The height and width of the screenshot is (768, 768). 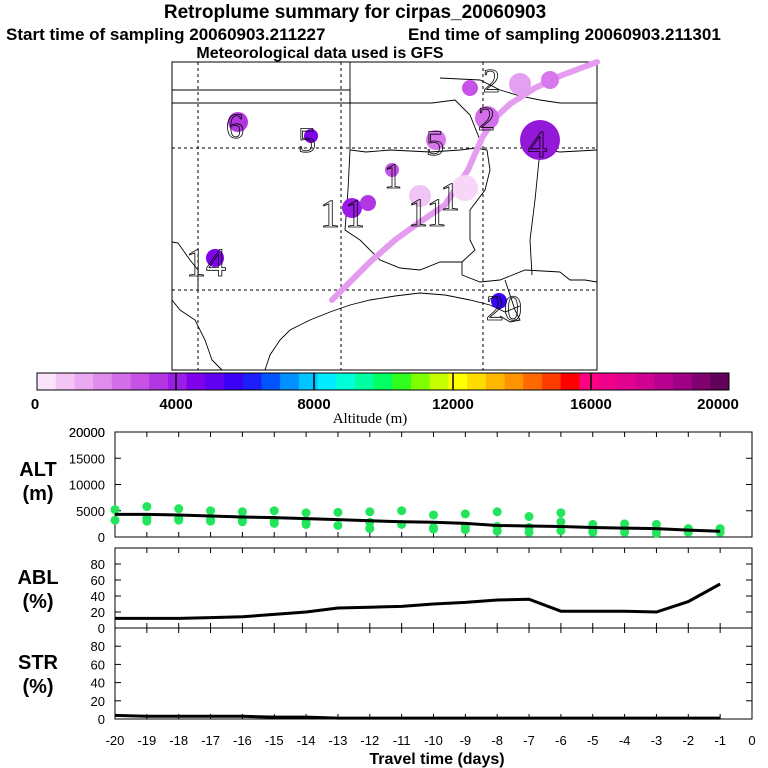 I want to click on map-plume-path, so click(x=464, y=181).